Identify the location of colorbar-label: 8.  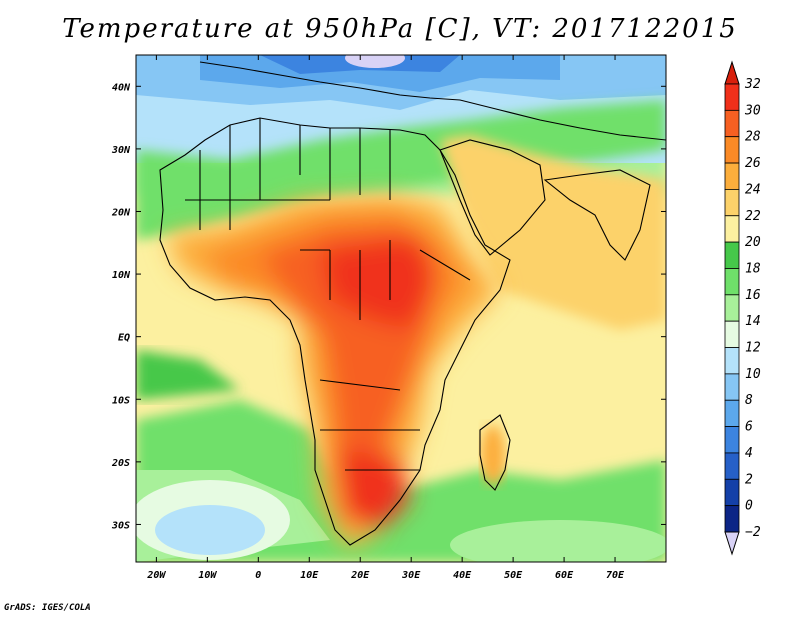
(749, 400).